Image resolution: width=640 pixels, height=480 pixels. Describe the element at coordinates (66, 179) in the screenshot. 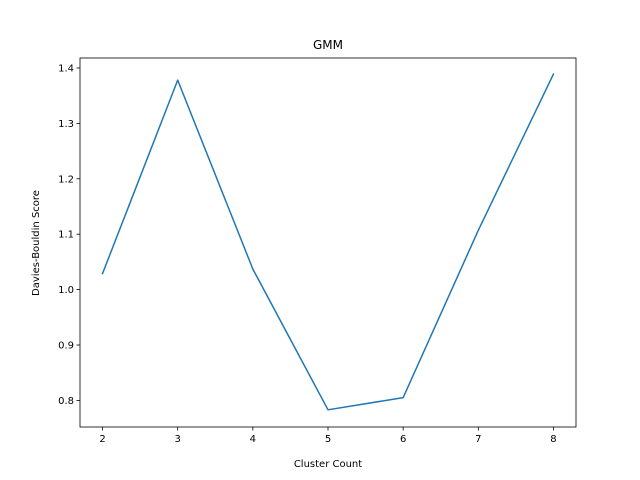

I see `y-tick-label: 1.2` at that location.